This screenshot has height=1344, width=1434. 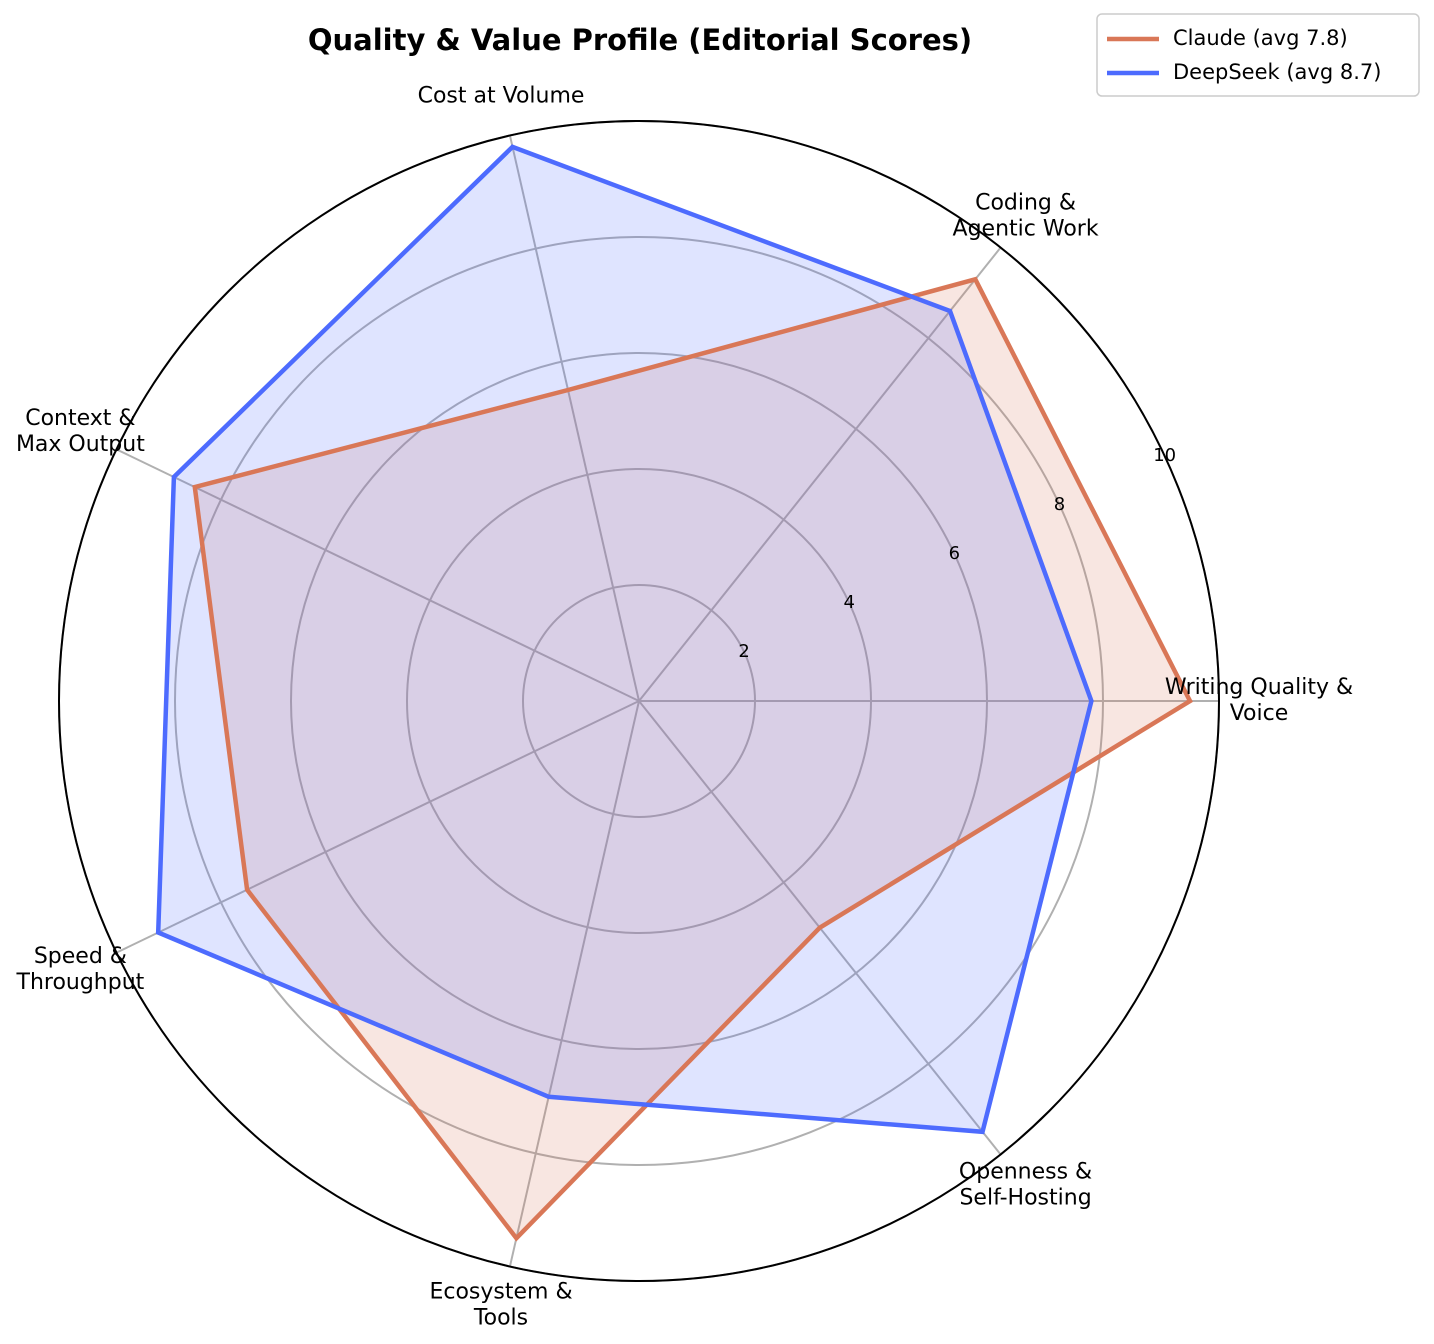 I want to click on category-label: Coding & Agentic Work, so click(x=1026, y=215).